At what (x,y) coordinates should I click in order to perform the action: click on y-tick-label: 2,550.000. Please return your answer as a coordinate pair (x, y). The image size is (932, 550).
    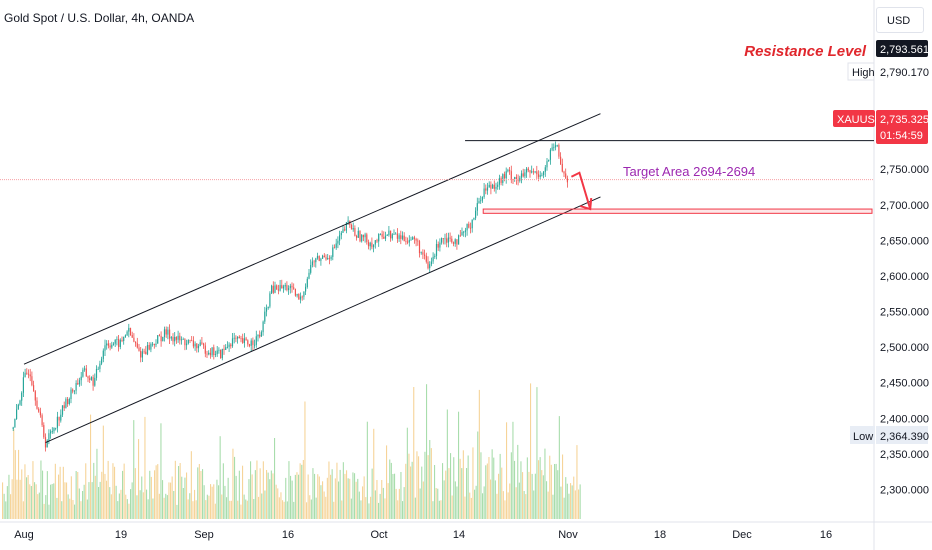
    Looking at the image, I should click on (904, 313).